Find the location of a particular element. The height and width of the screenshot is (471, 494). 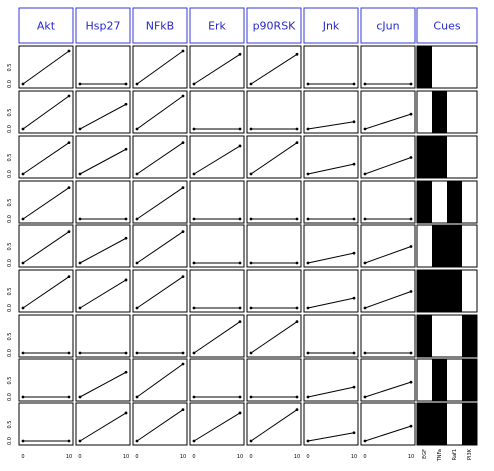

column-header-label: p90RSK is located at coordinates (275, 26).